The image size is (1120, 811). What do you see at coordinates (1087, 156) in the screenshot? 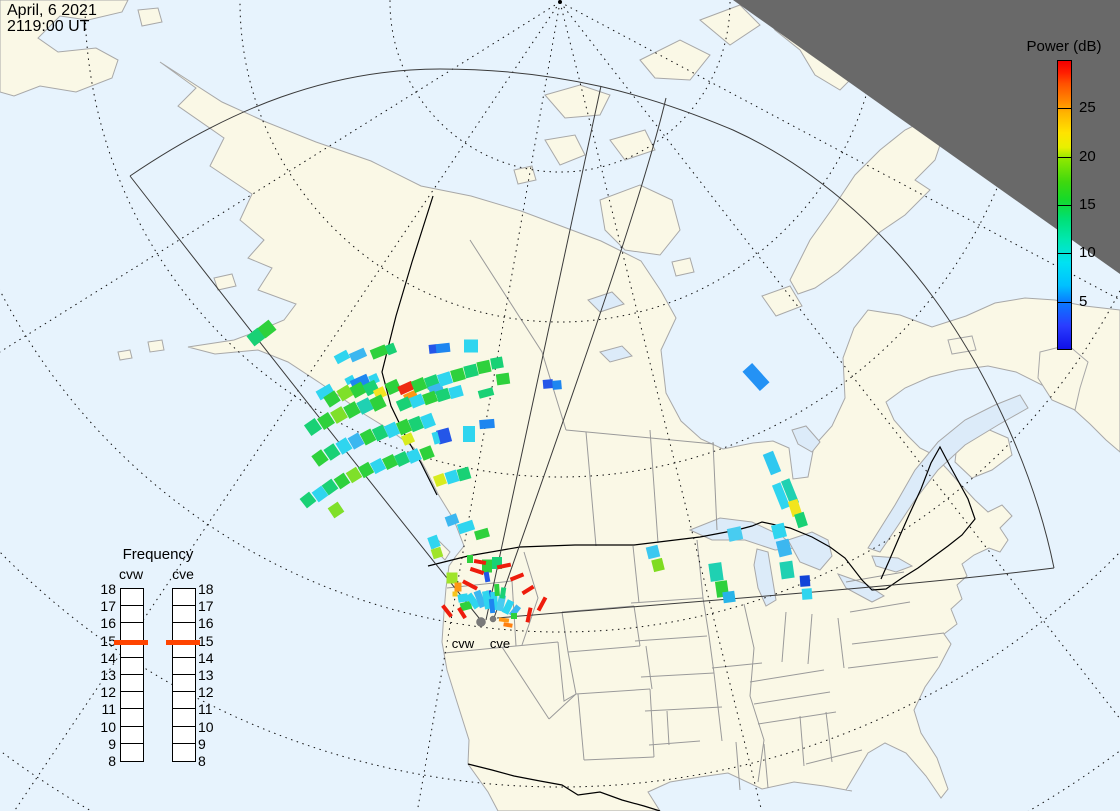
I see `colorbar-tick-label: 20` at bounding box center [1087, 156].